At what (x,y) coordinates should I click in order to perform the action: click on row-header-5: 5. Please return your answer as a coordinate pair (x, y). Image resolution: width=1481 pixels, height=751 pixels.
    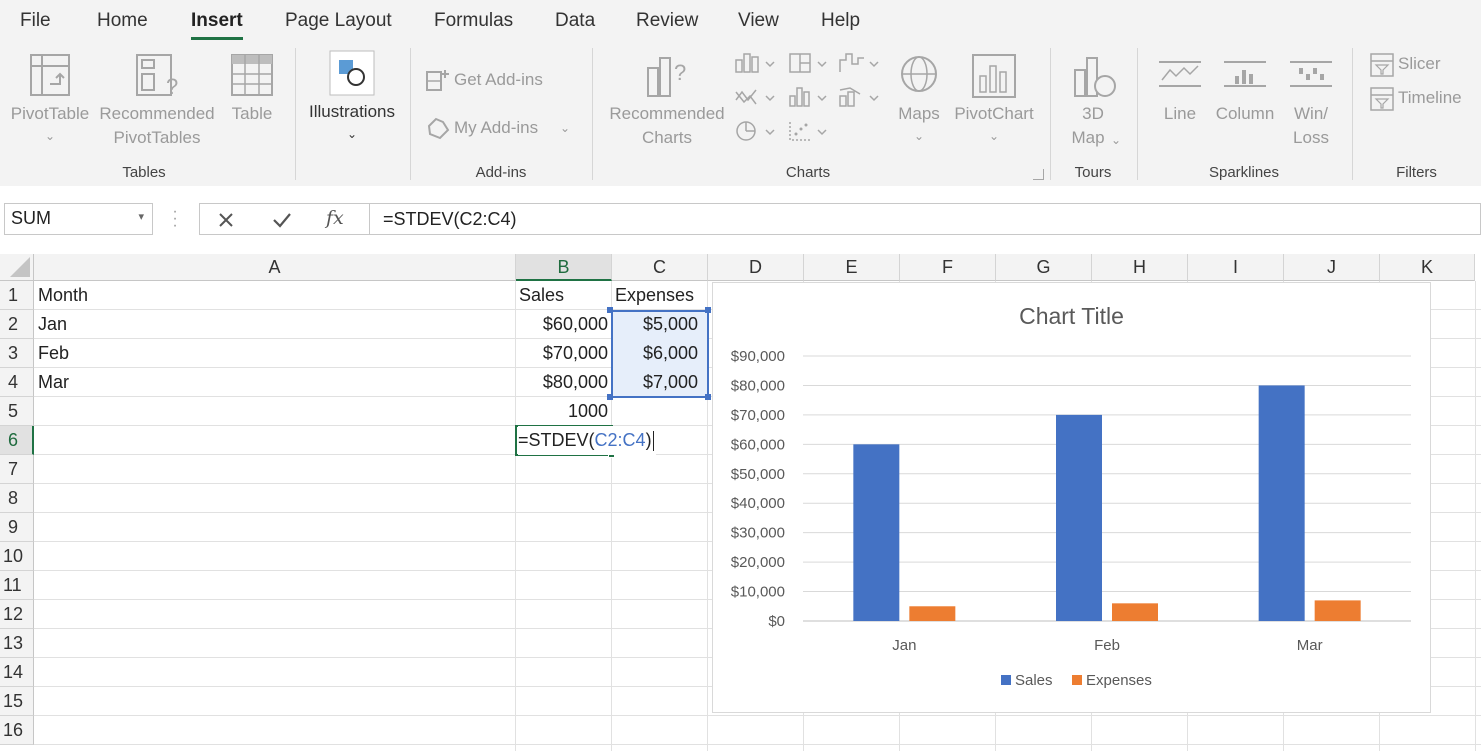
    Looking at the image, I should click on (17, 411).